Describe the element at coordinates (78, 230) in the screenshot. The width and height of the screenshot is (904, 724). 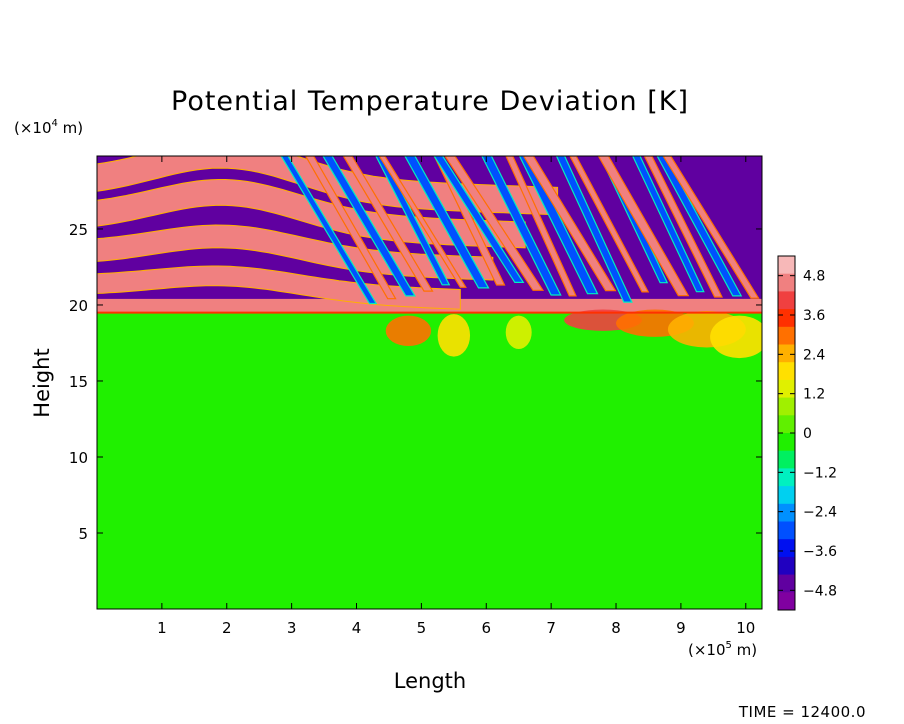
I see `y-tick-label: 25` at that location.